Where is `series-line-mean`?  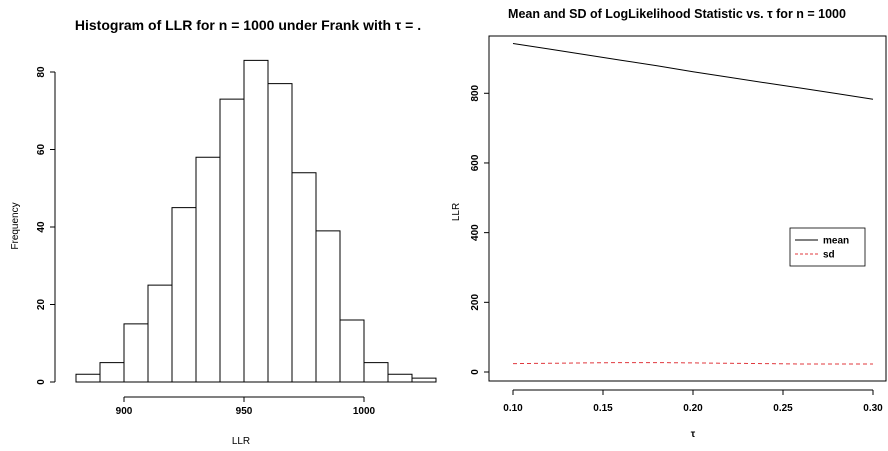 series-line-mean is located at coordinates (693, 71).